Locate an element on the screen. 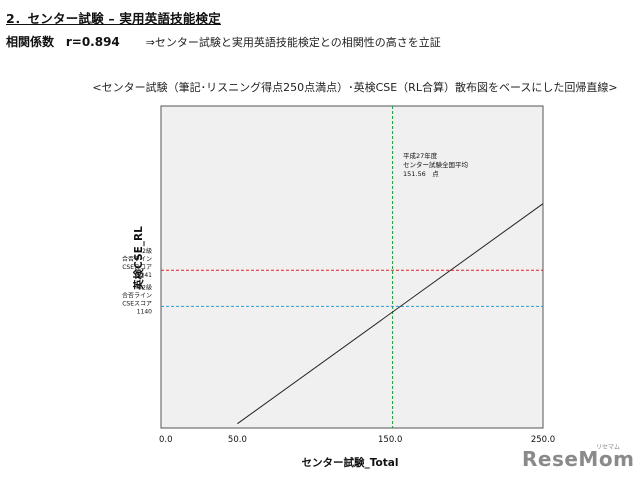  section-heading: 2．センター試験 – 実用英語技能検定 is located at coordinates (113, 18).